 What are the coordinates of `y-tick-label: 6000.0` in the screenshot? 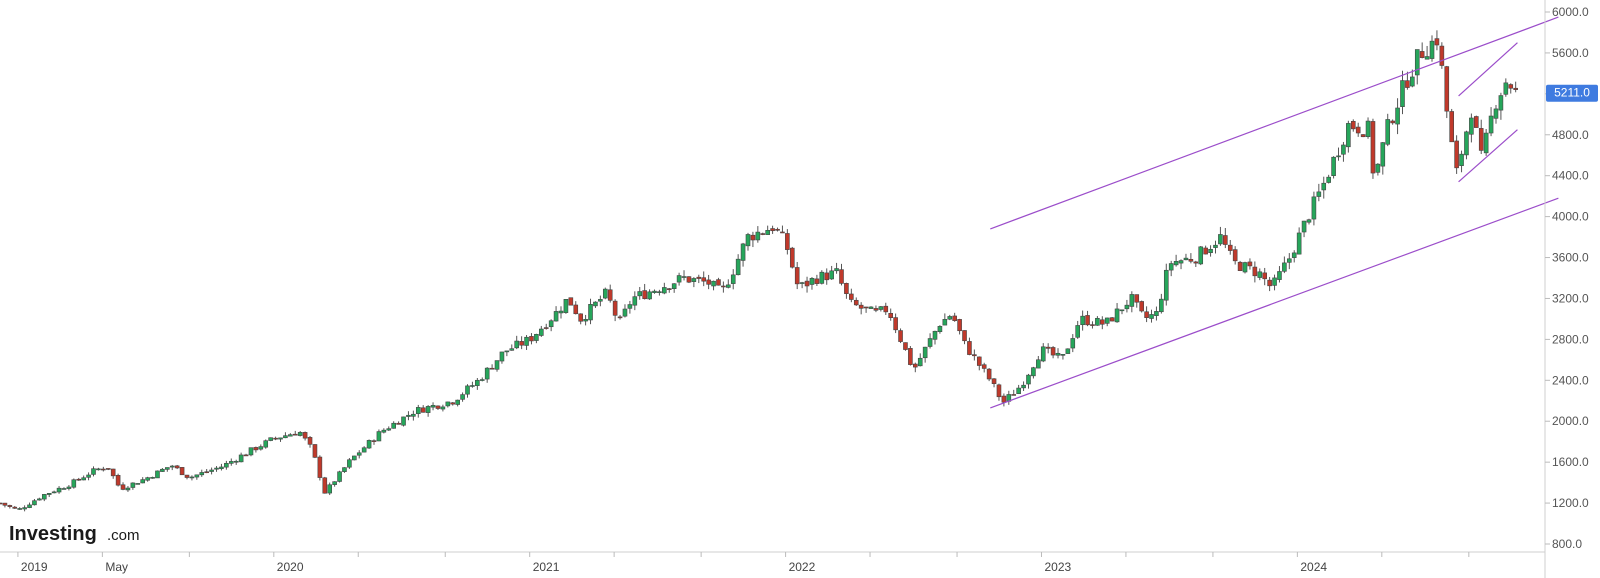 It's located at (1570, 12).